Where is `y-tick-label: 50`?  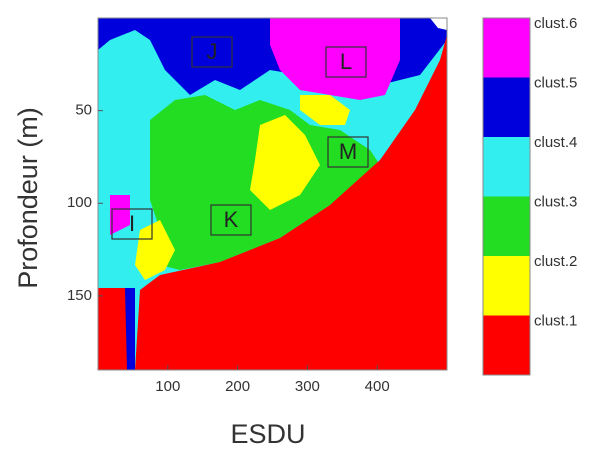 y-tick-label: 50 is located at coordinates (83, 110).